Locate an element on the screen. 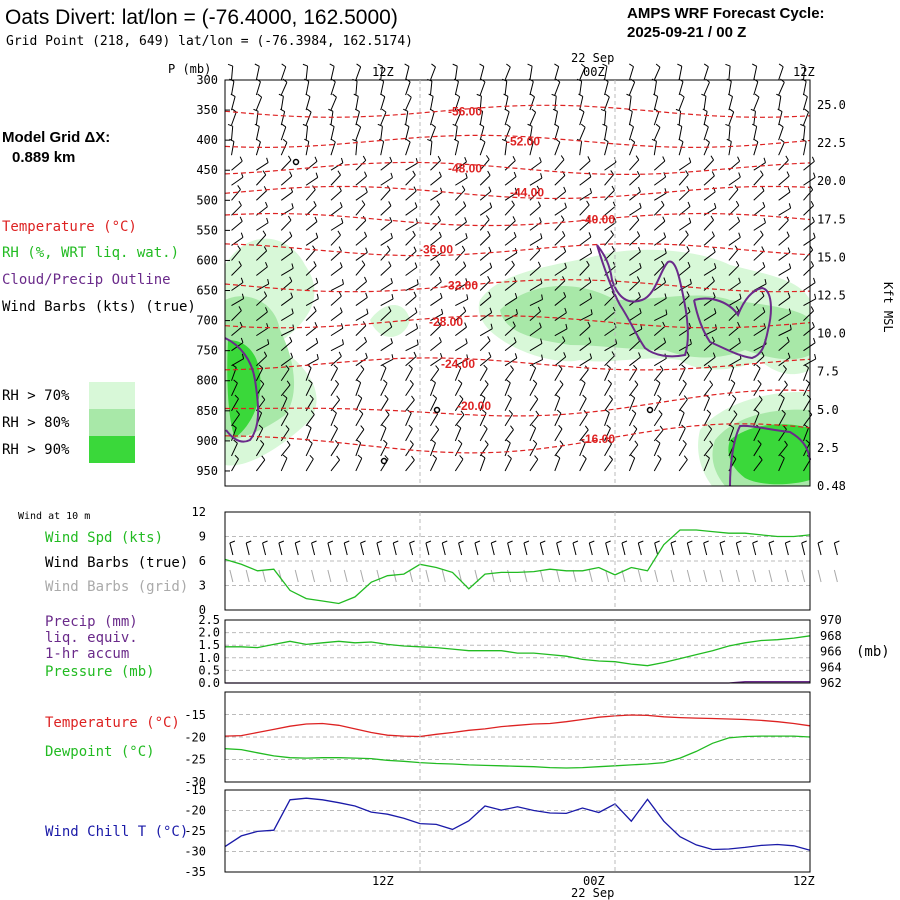 The image size is (900, 900). pressure-tick-label: 750 is located at coordinates (207, 351).